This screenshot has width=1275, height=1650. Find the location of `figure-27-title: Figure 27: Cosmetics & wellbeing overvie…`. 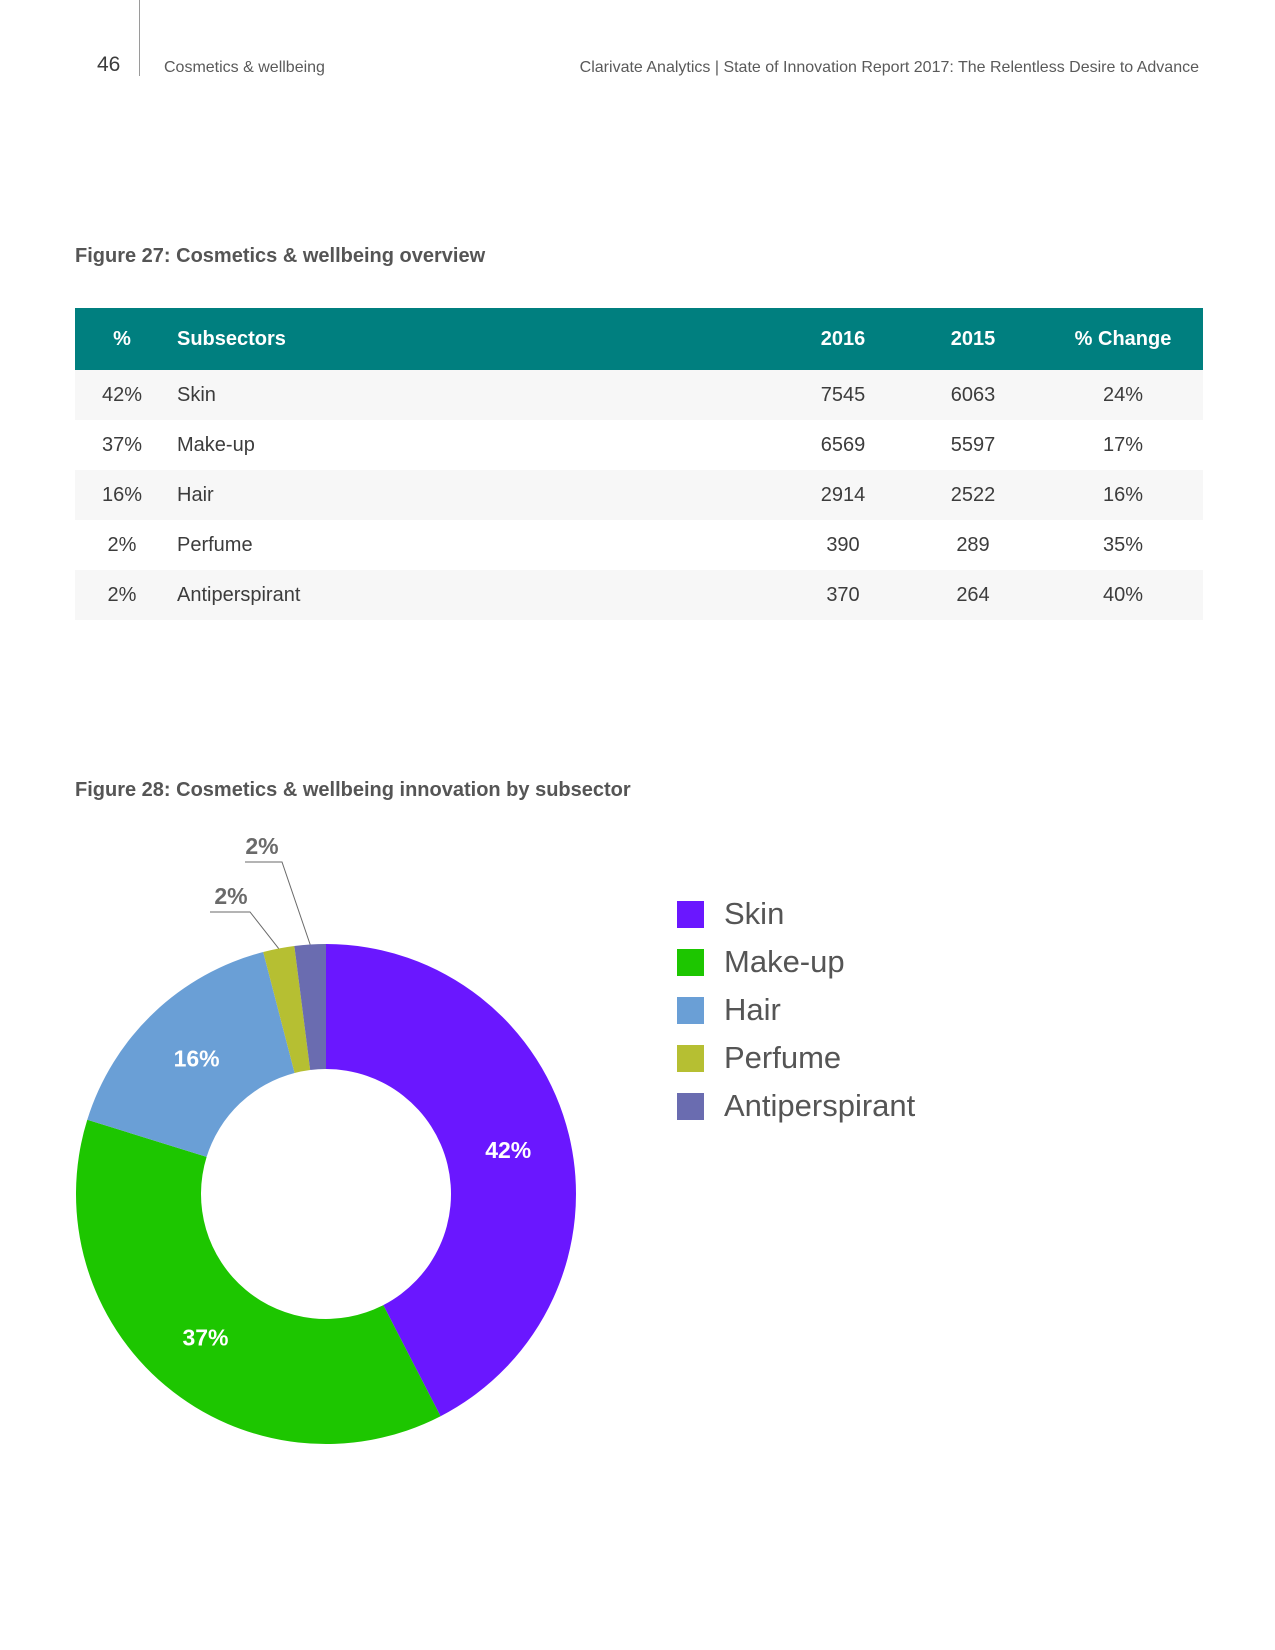

figure-27-title: Figure 27: Cosmetics & wellbeing overvie… is located at coordinates (280, 256).